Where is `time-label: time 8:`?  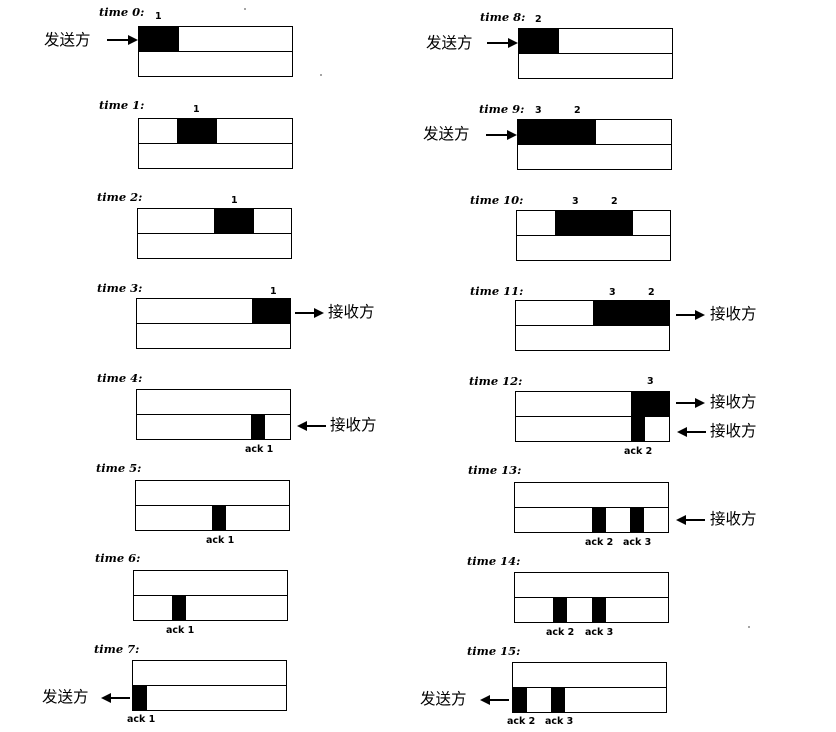
time-label: time 8: is located at coordinates (503, 17).